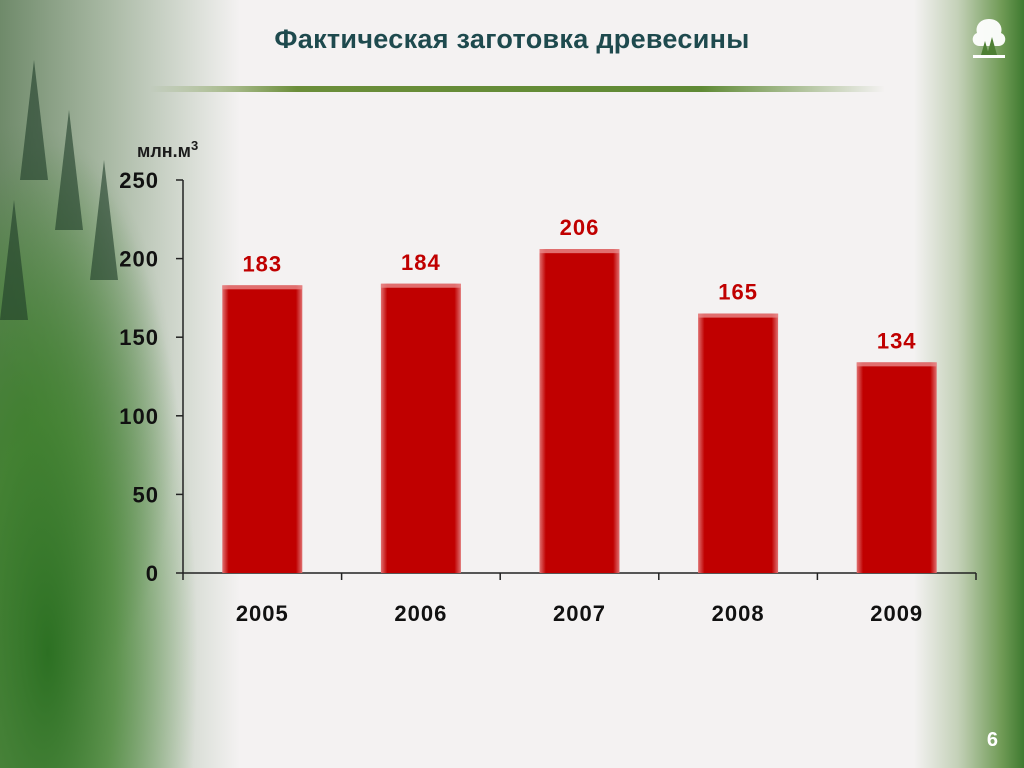 The width and height of the screenshot is (1024, 768). I want to click on y-tick-label: 200, so click(139, 259).